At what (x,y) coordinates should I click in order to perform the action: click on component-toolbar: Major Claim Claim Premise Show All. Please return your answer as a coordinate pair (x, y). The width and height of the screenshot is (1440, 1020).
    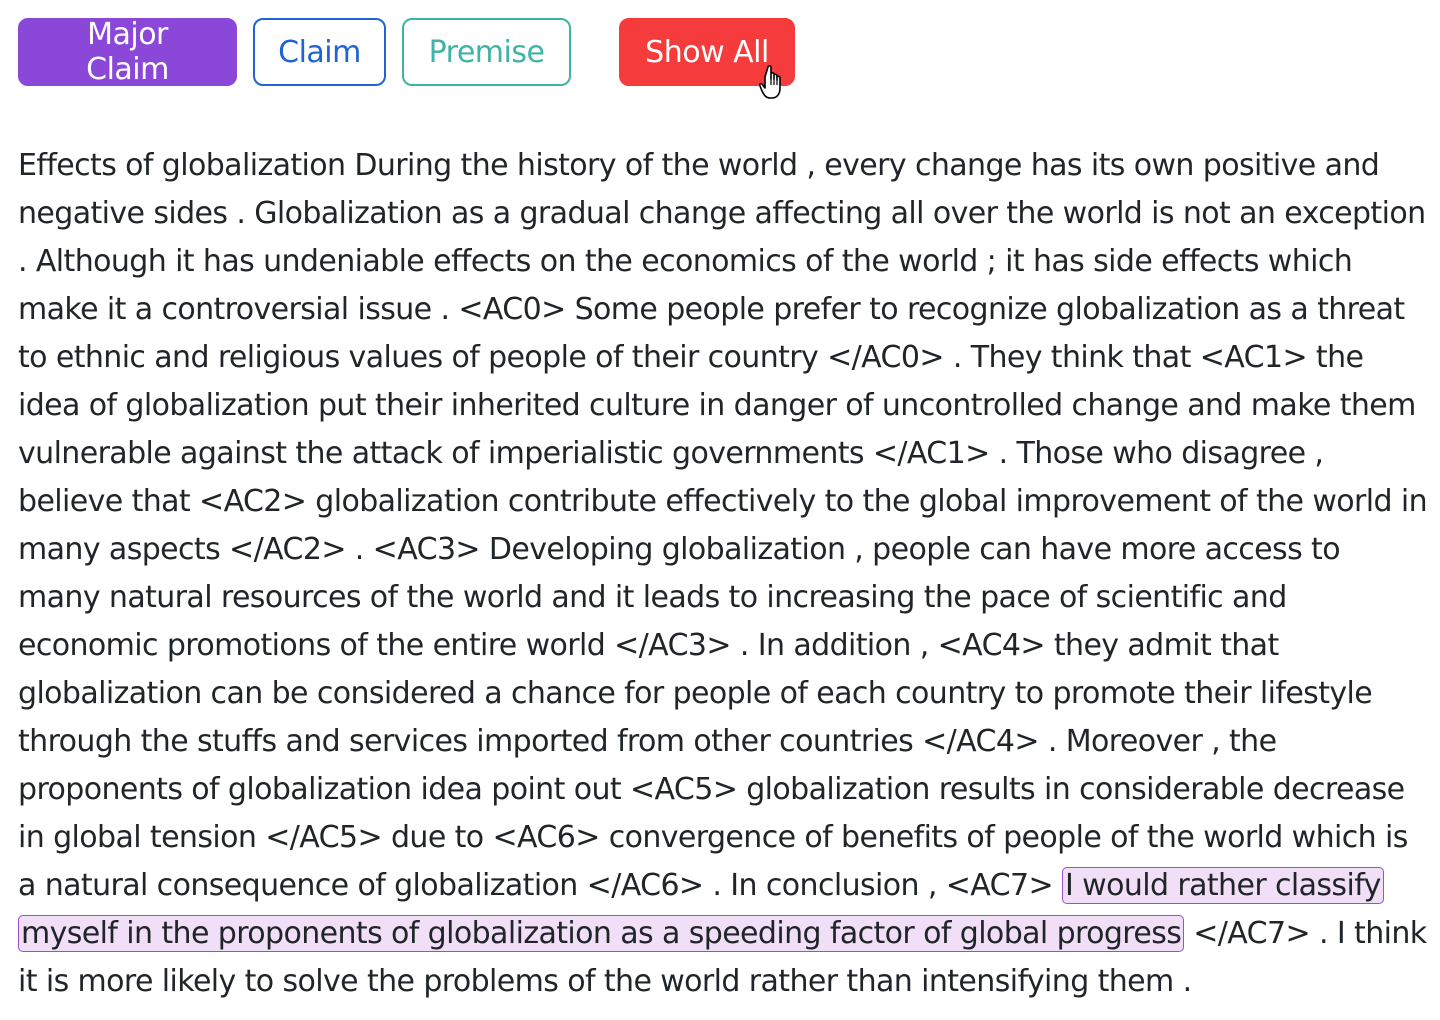
    Looking at the image, I should click on (406, 58).